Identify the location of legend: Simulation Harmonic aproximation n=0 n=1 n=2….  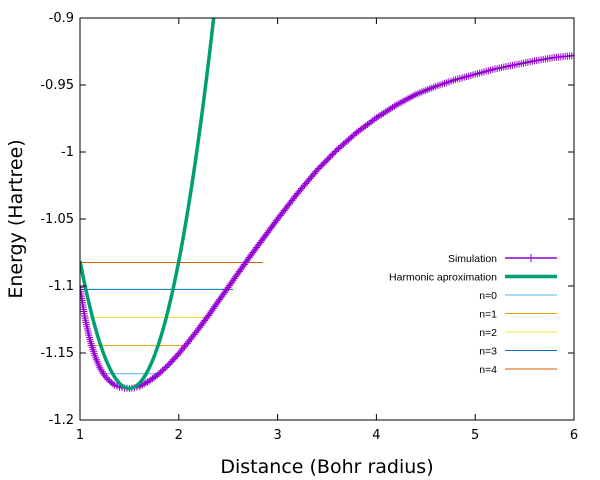
(473, 314).